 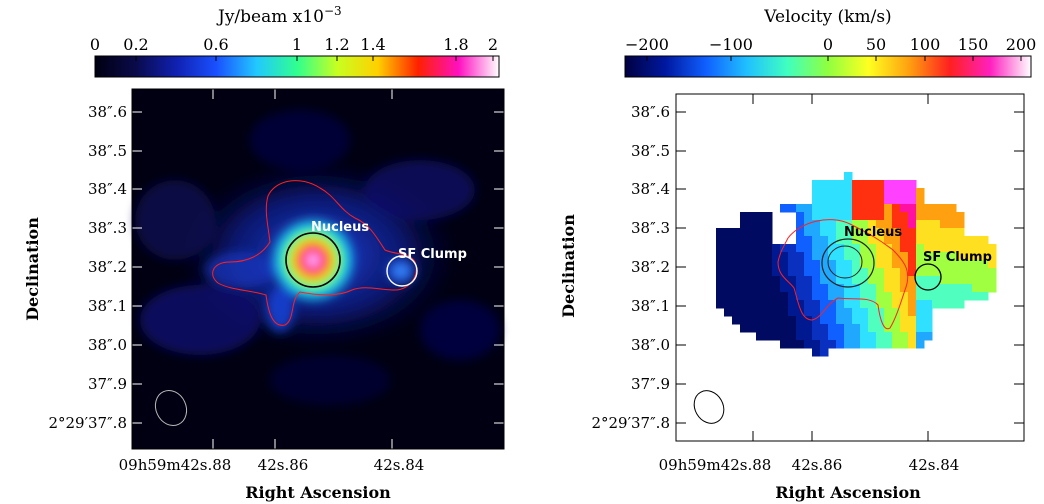 I want to click on left-y-axis-label: Declination, so click(x=32, y=269).